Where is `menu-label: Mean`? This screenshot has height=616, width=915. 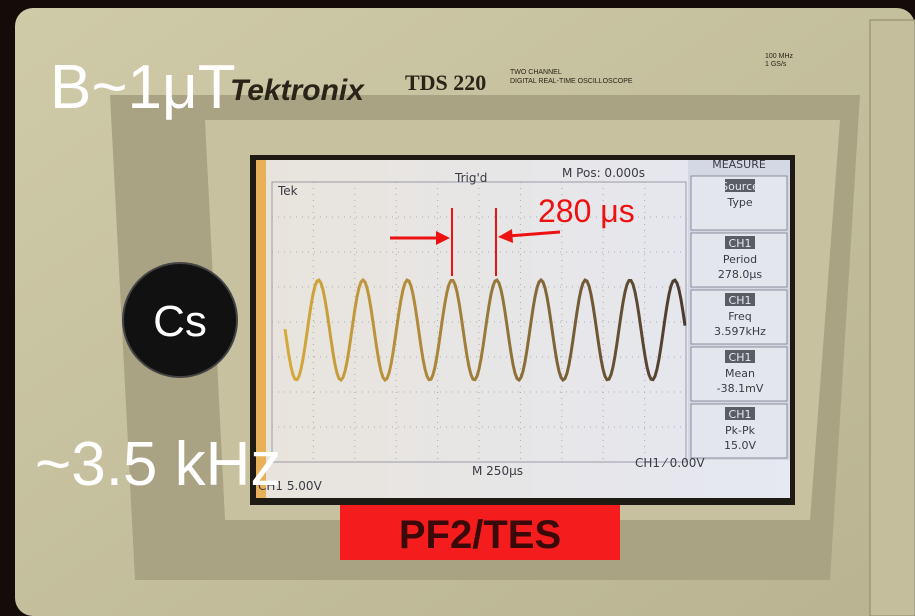 menu-label: Mean is located at coordinates (740, 373).